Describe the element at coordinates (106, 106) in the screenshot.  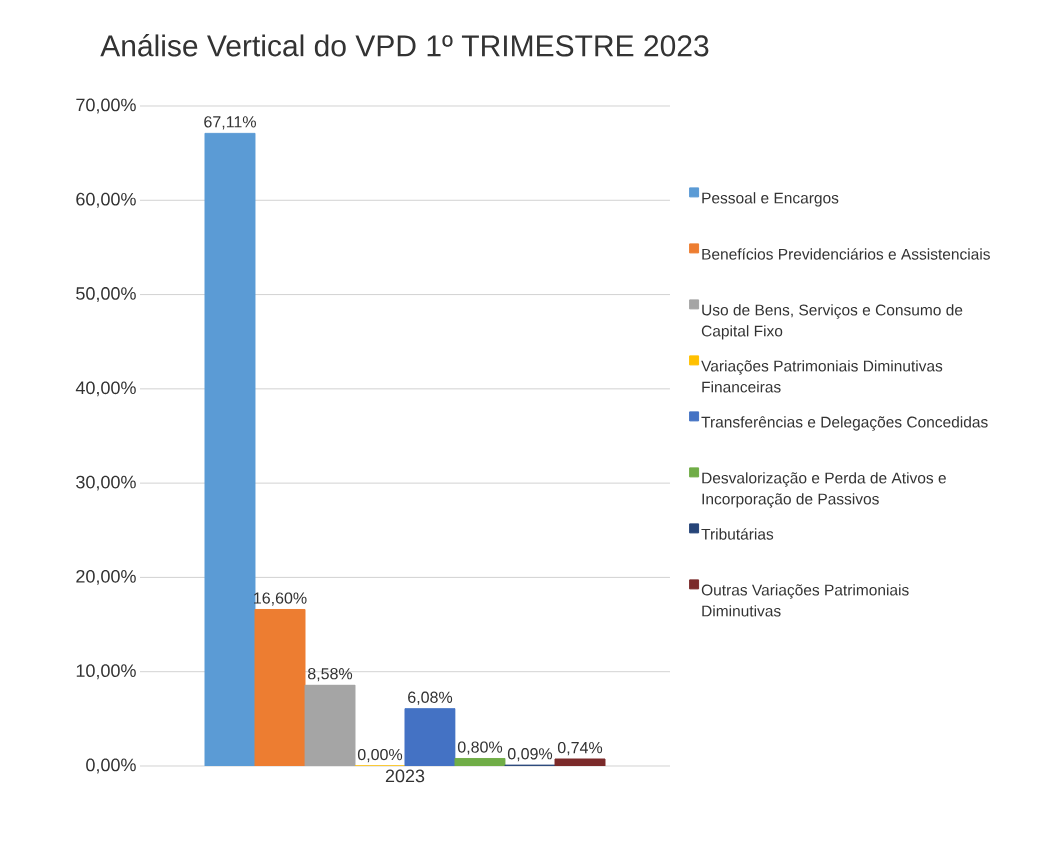
I see `y-tick-label: 70,00%` at that location.